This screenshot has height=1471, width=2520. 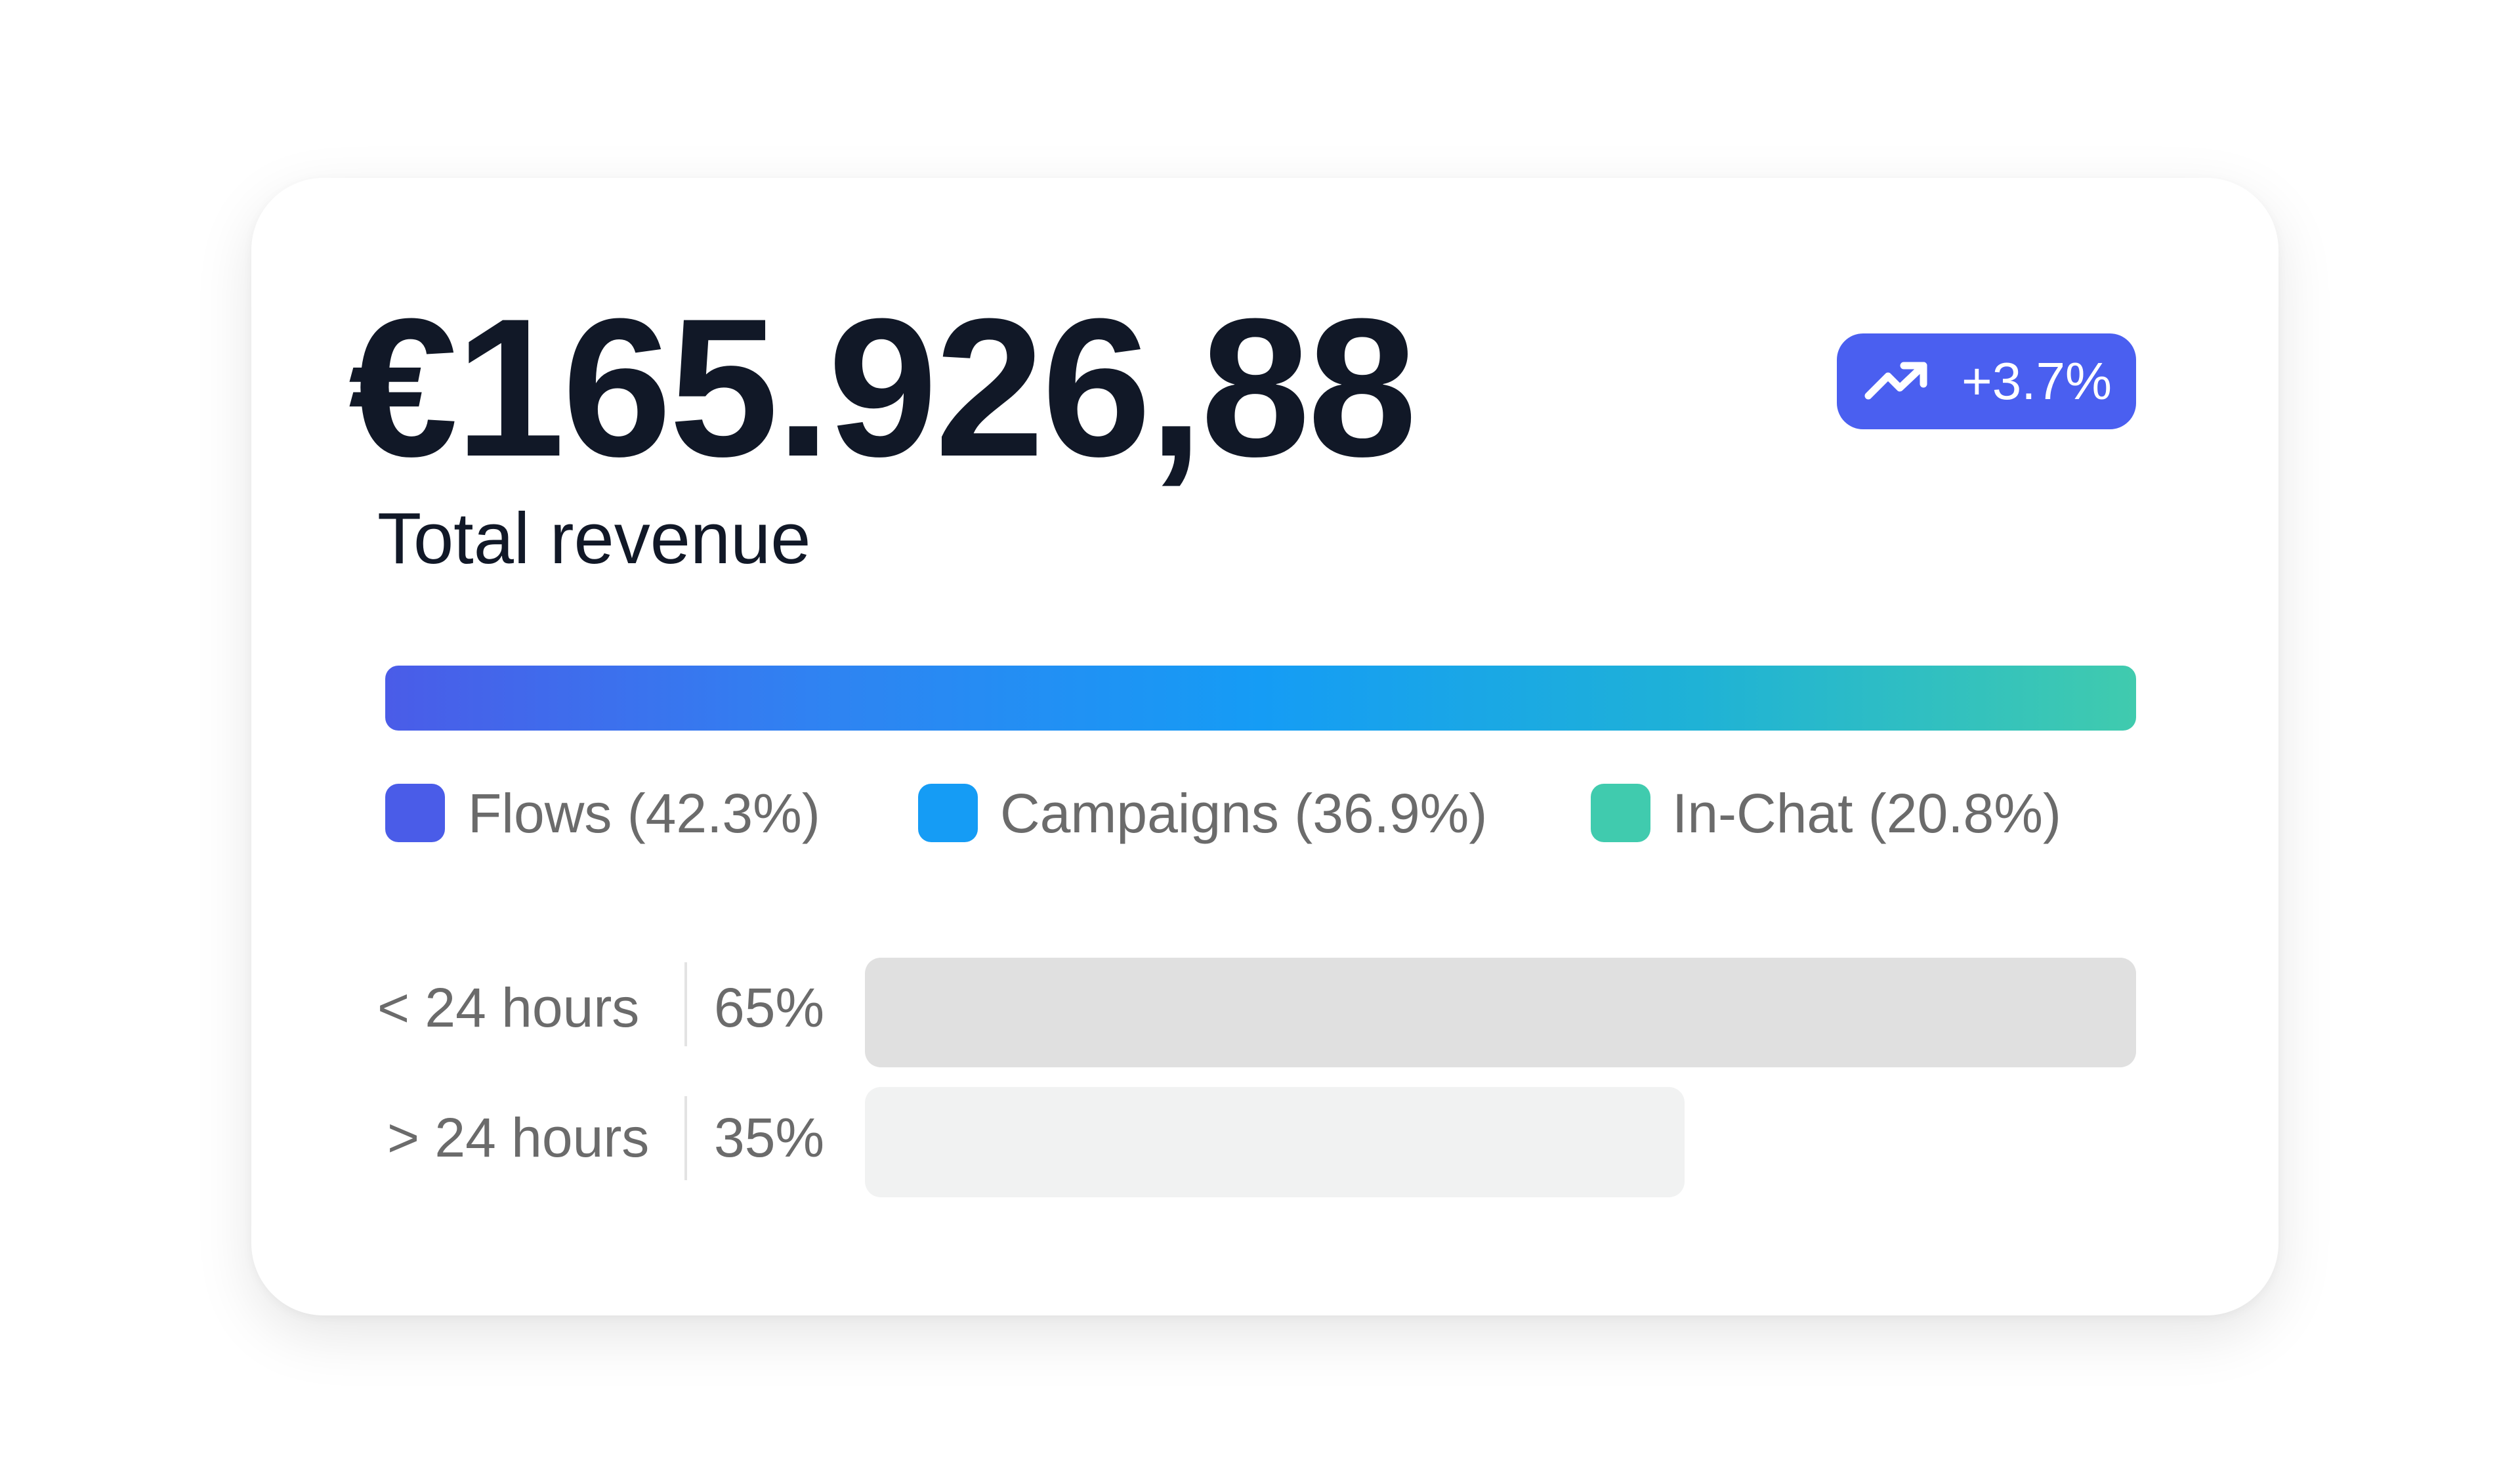 What do you see at coordinates (769, 1137) in the screenshot?
I see `row-value: 35%` at bounding box center [769, 1137].